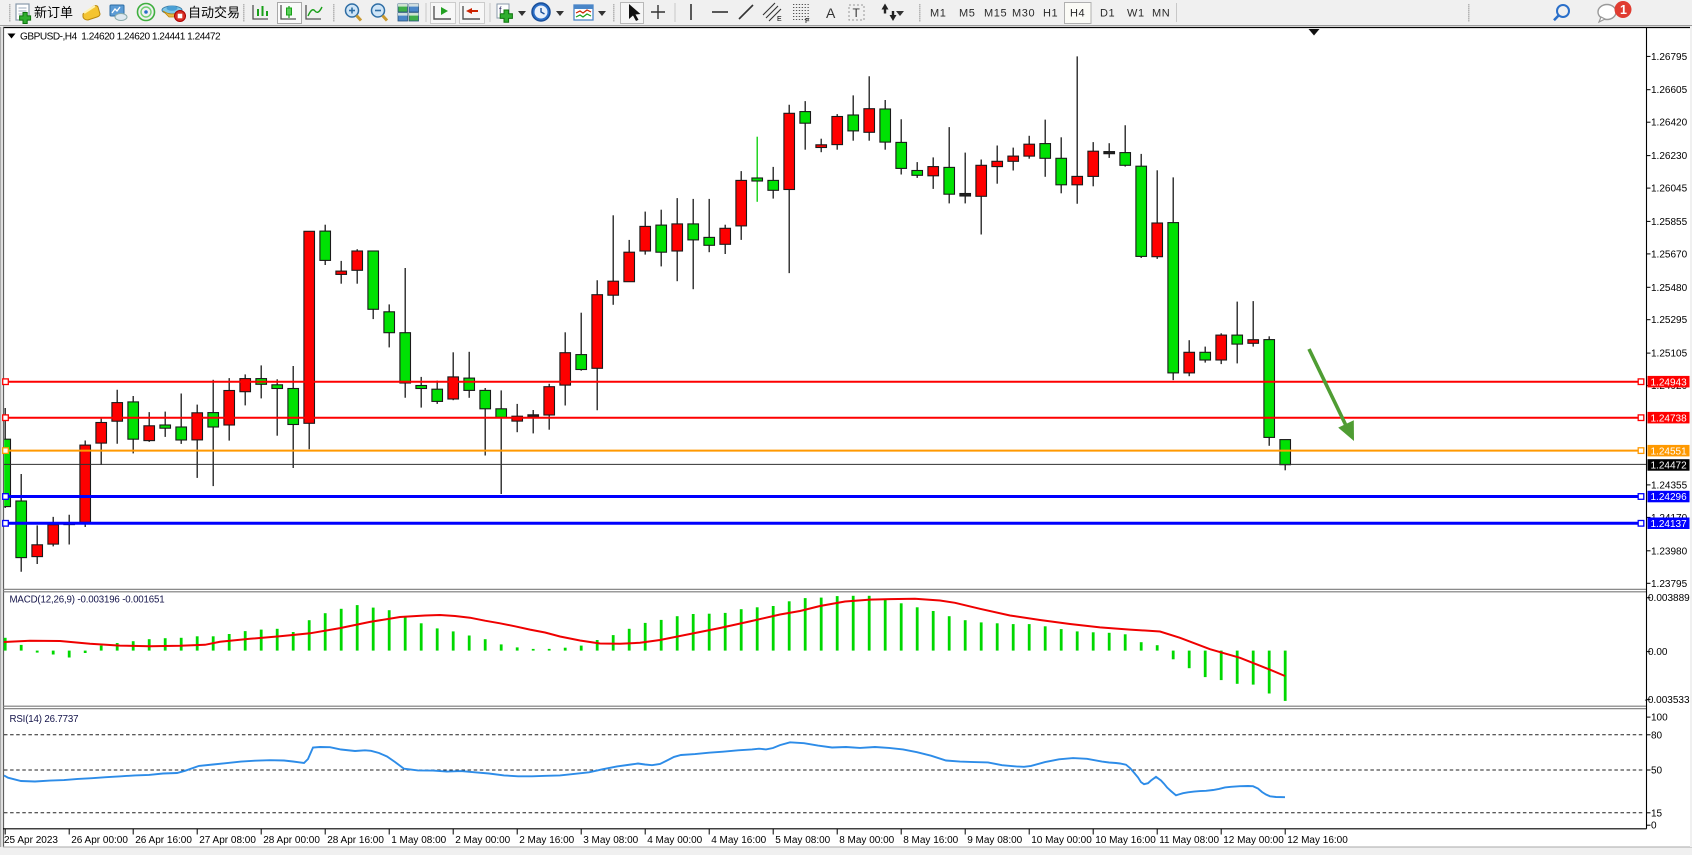 This screenshot has height=855, width=1692. I want to click on svg-text: 0, so click(1654, 826).